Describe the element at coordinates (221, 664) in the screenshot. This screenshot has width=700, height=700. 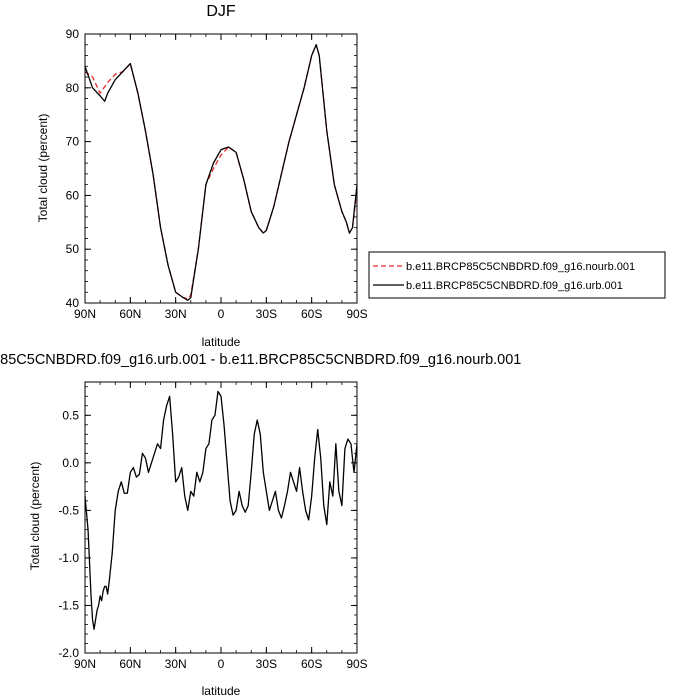
I see `bottom-x-tick-label: 0` at that location.